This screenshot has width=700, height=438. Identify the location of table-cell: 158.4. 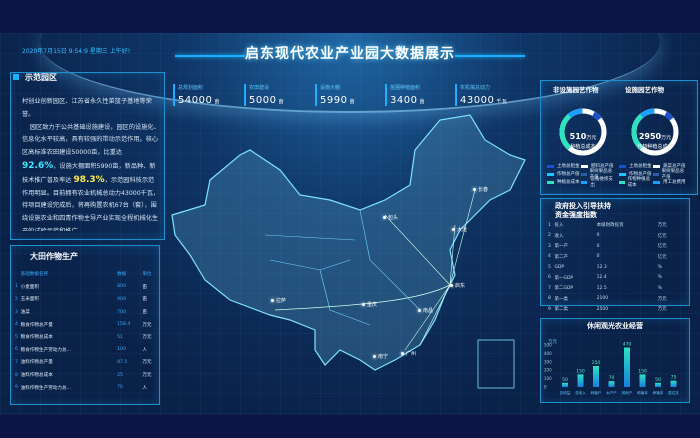
(124, 325).